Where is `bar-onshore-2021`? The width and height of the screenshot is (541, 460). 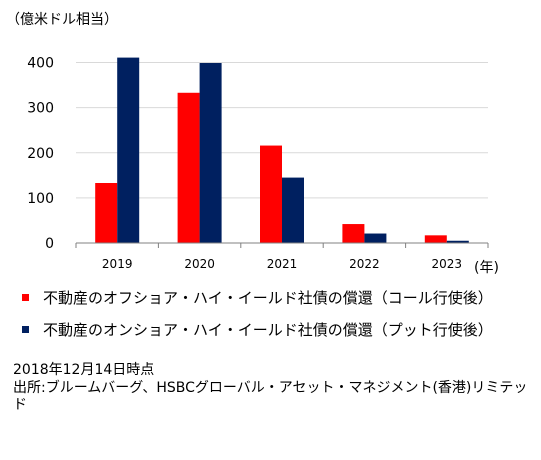 bar-onshore-2021 is located at coordinates (293, 210).